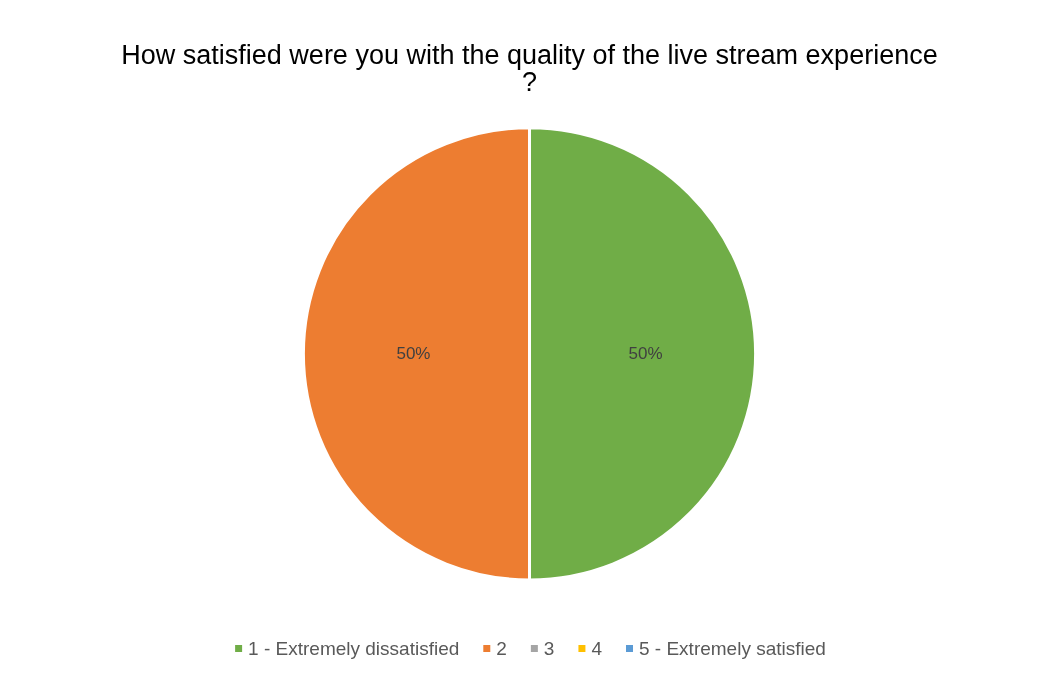 Image resolution: width=1059 pixels, height=681 pixels. Describe the element at coordinates (501, 648) in the screenshot. I see `legend-label: 2` at that location.